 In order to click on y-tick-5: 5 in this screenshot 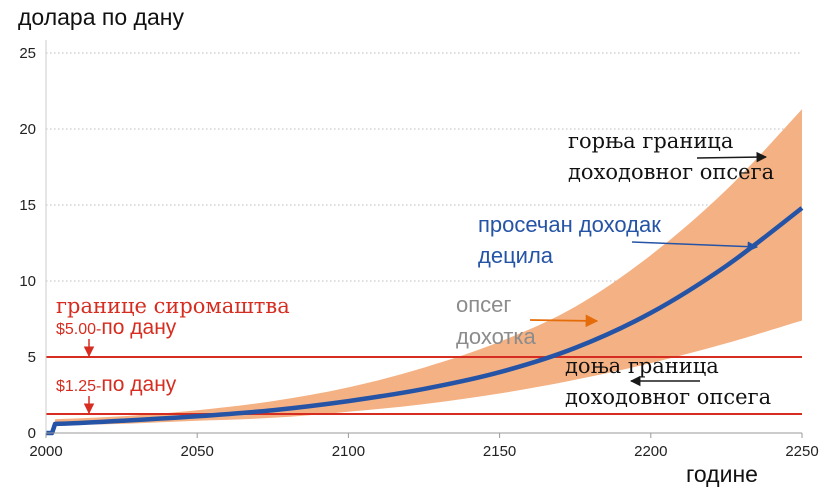, I will do `click(32, 357)`.